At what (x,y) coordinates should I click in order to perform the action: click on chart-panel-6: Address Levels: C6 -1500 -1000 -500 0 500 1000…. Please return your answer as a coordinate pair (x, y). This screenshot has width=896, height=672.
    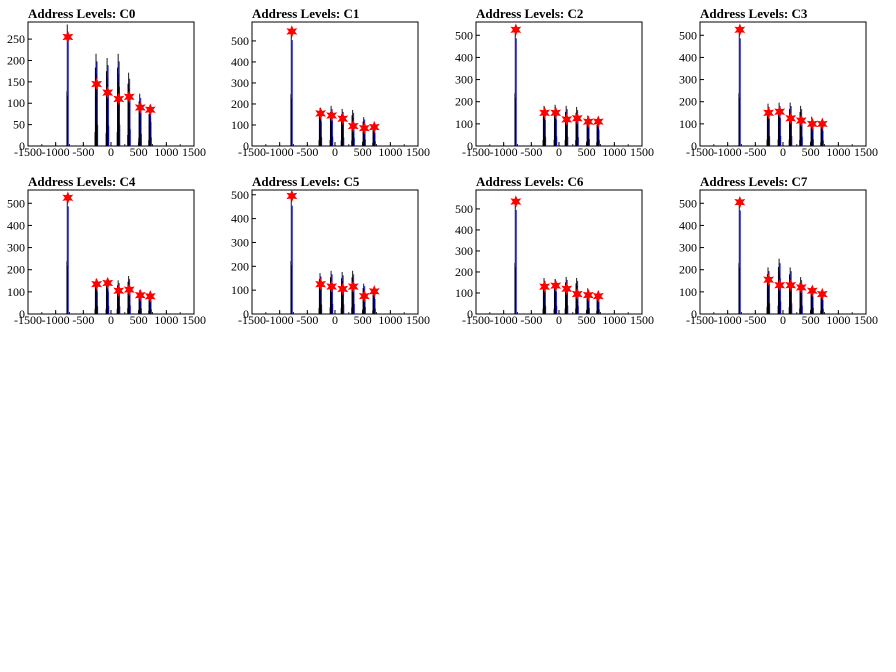
    Looking at the image, I should click on (560, 252).